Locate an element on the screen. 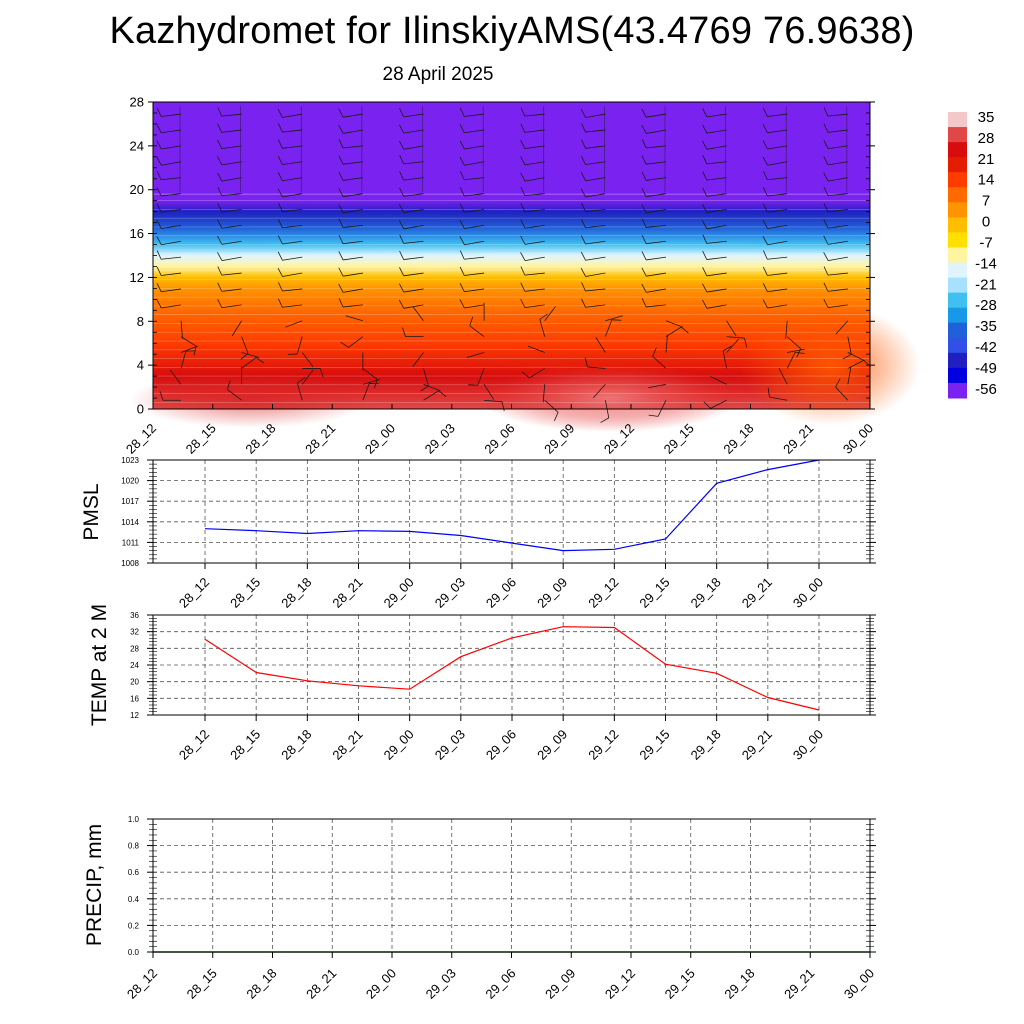 This screenshot has width=1024, height=1024. profile-x-tick-label: 30_00 is located at coordinates (858, 439).